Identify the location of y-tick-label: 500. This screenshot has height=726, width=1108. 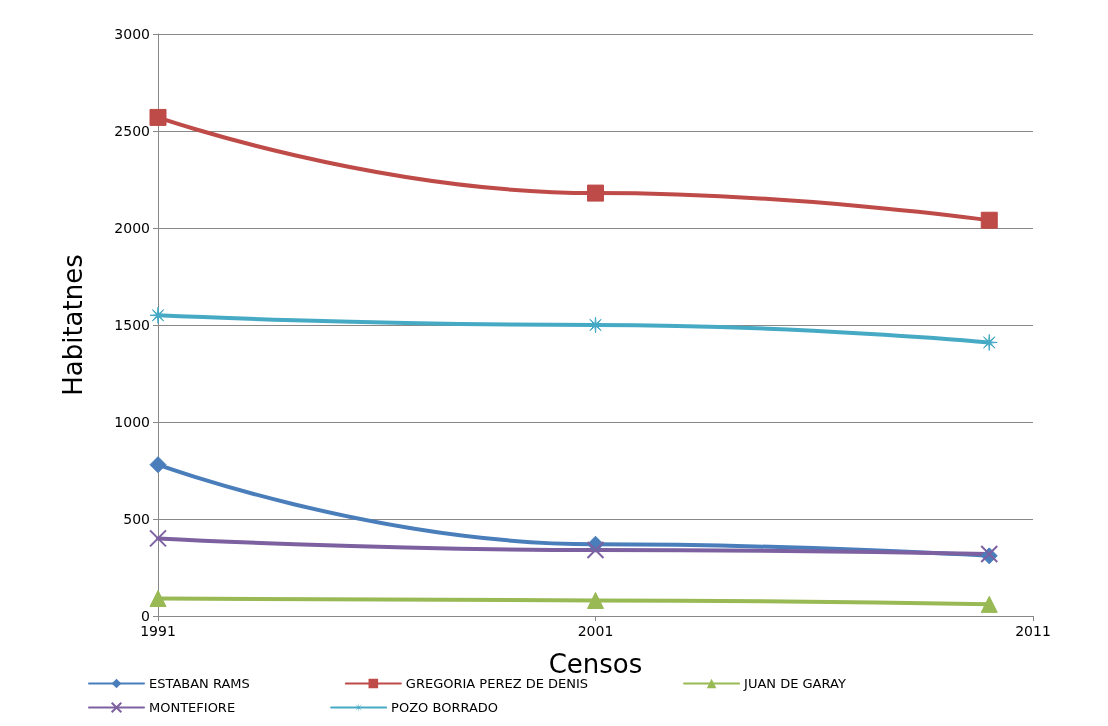
(136, 519).